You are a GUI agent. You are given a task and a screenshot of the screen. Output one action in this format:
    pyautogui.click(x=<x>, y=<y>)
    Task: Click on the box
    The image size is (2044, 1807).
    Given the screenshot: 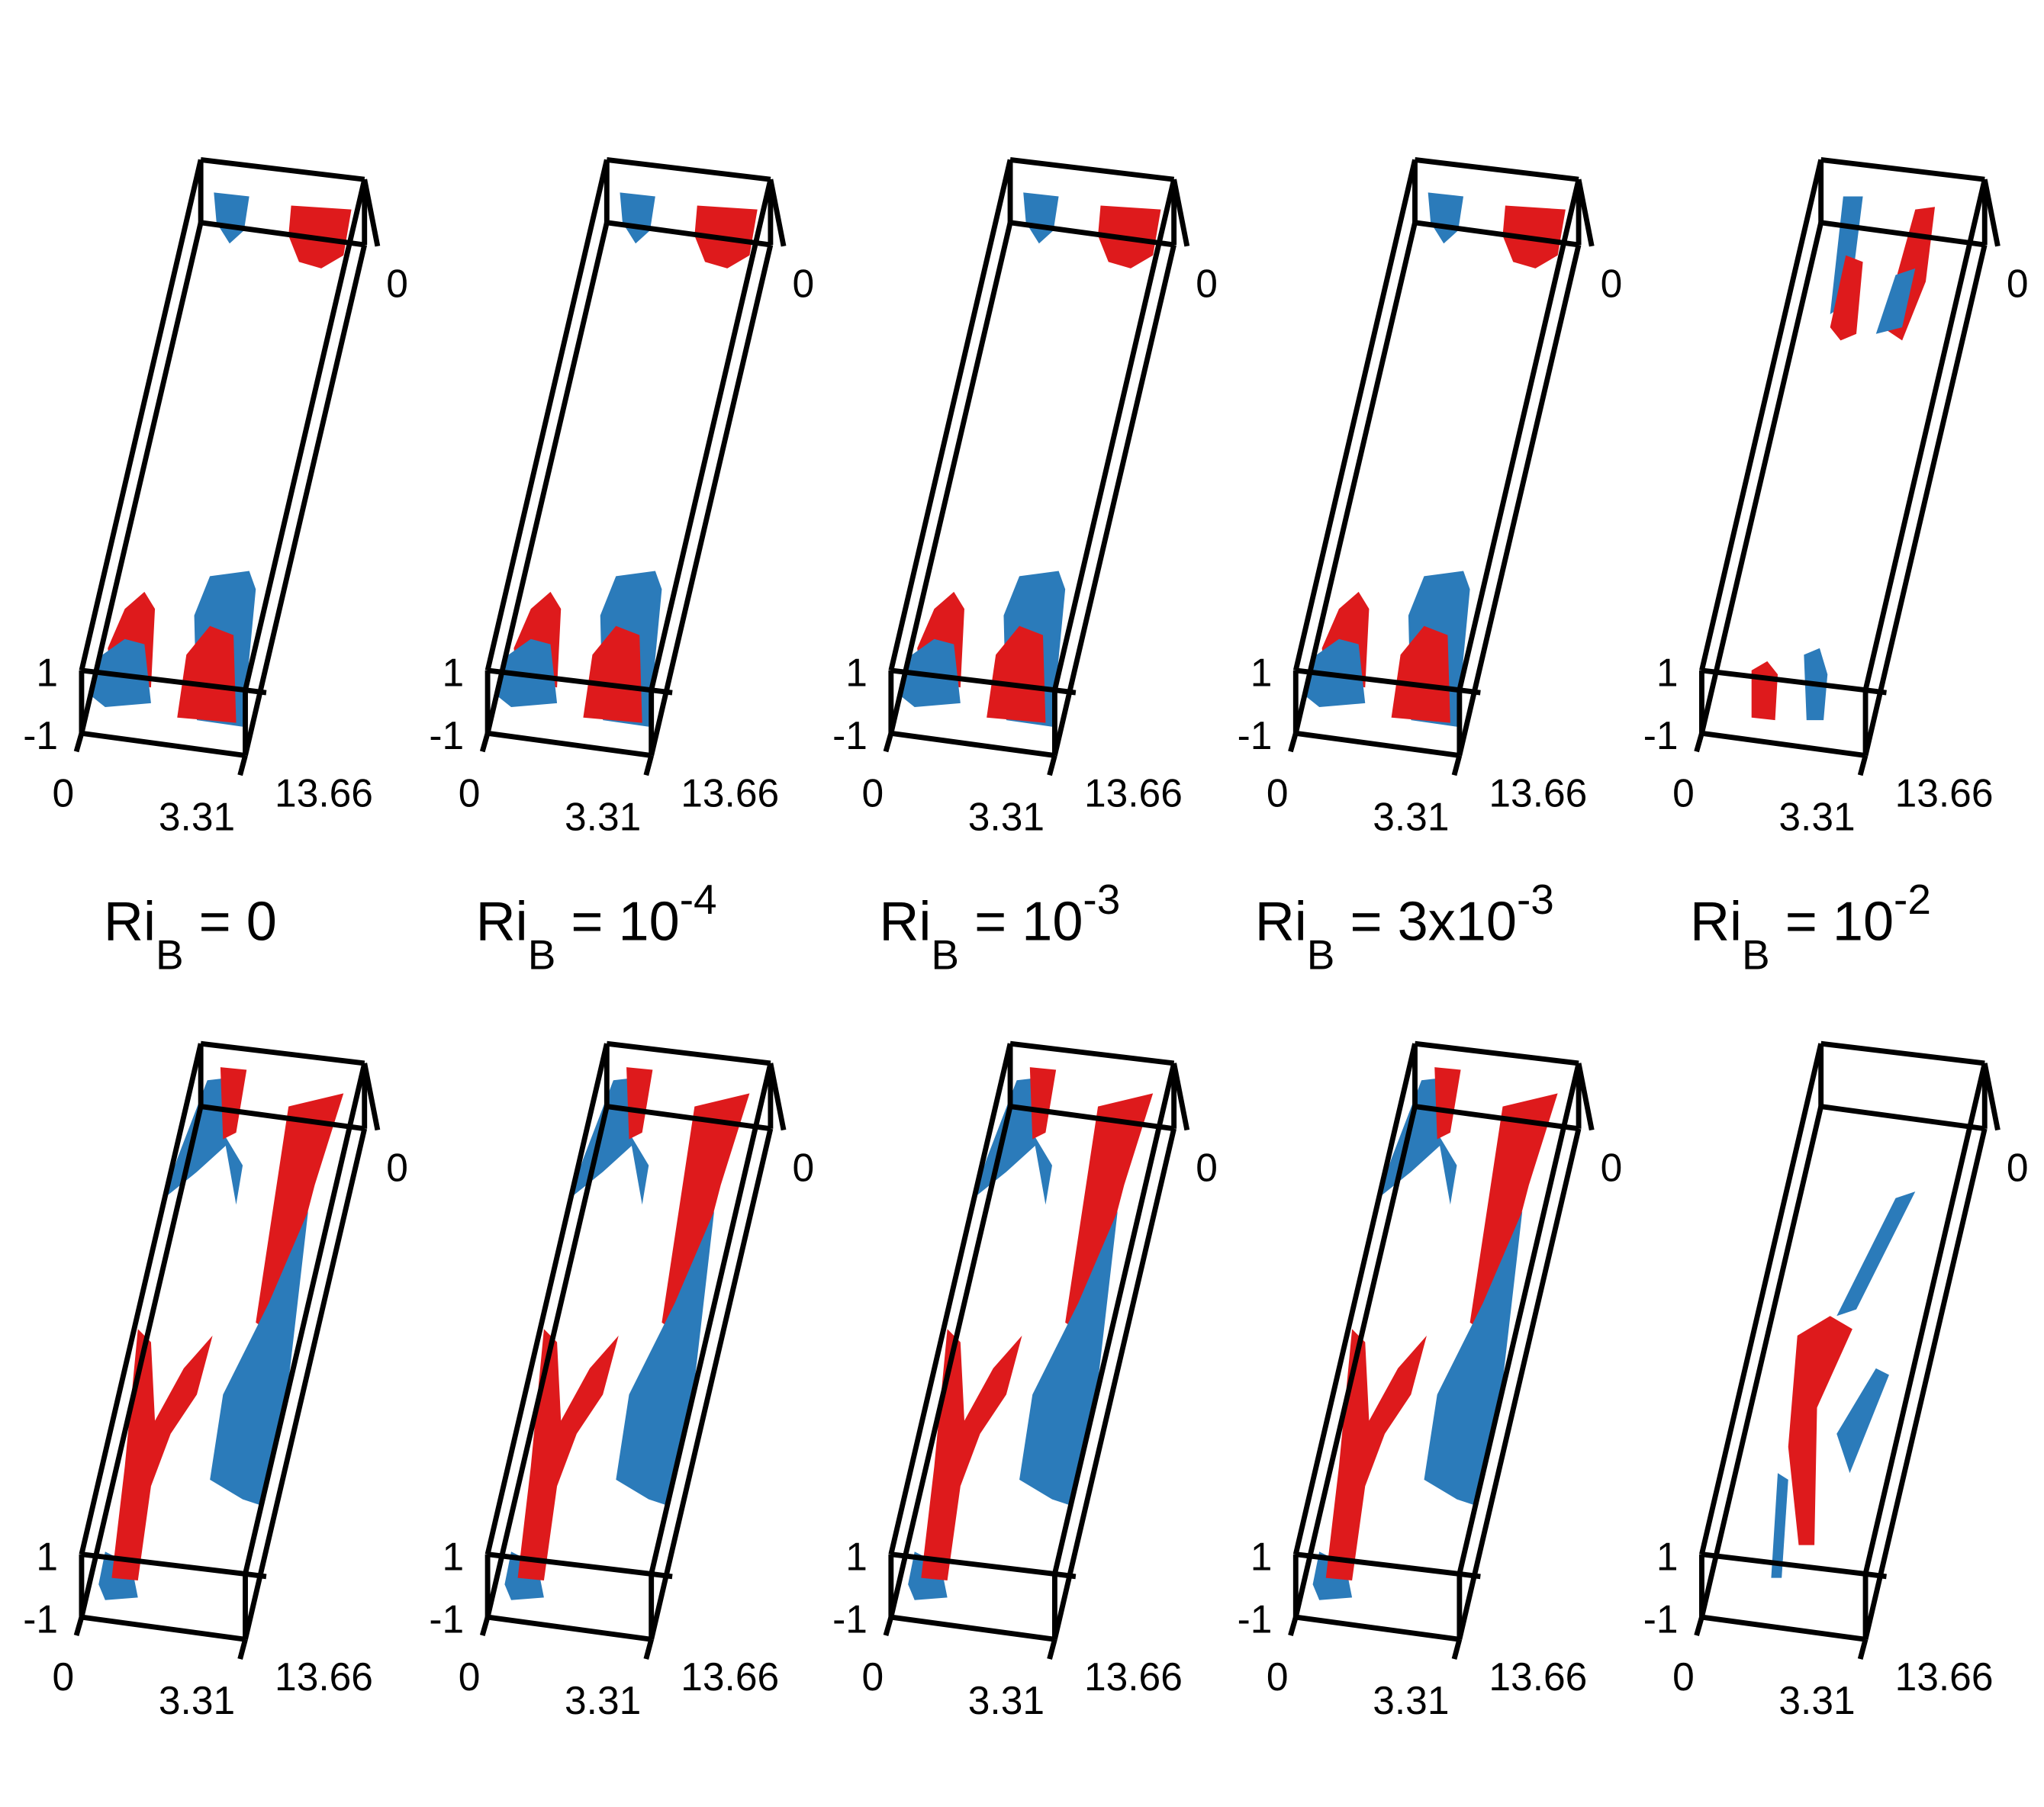 What is the action you would take?
    pyautogui.click(x=227, y=466)
    